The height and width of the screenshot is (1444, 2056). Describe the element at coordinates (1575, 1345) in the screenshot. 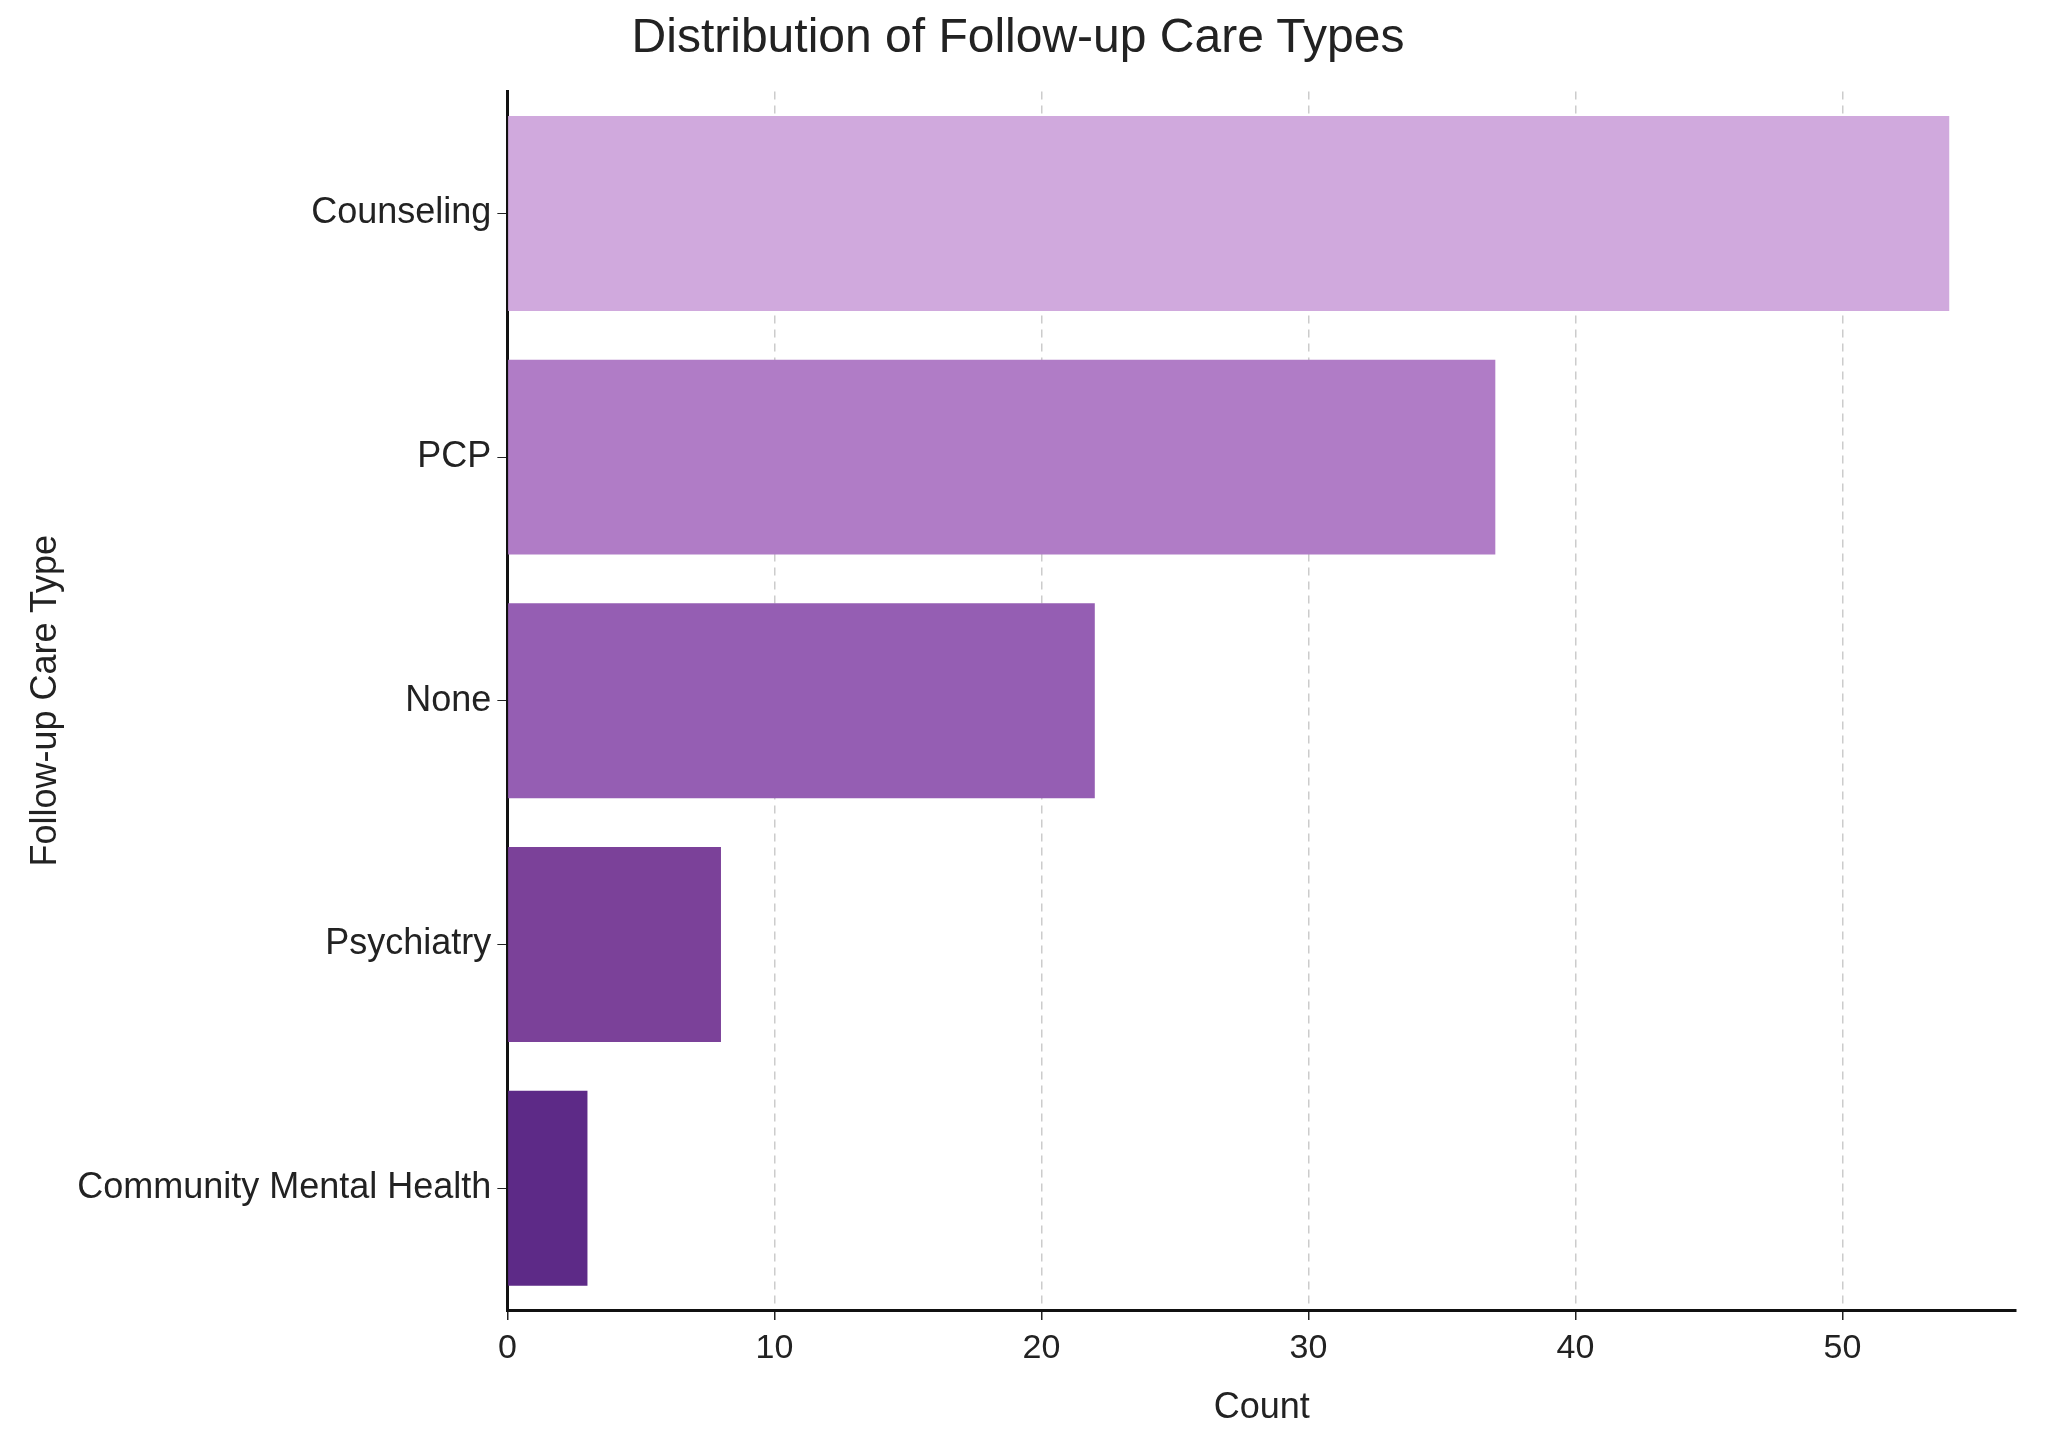

I see `x-tick-label: 40` at that location.